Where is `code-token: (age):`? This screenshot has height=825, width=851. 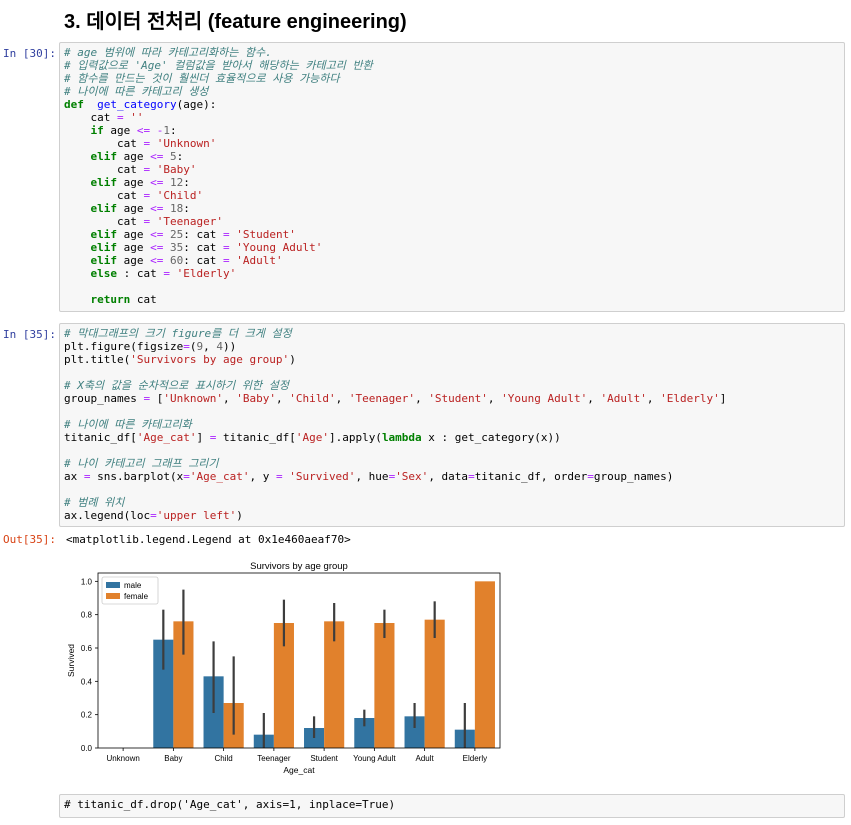 code-token: (age): is located at coordinates (196, 104).